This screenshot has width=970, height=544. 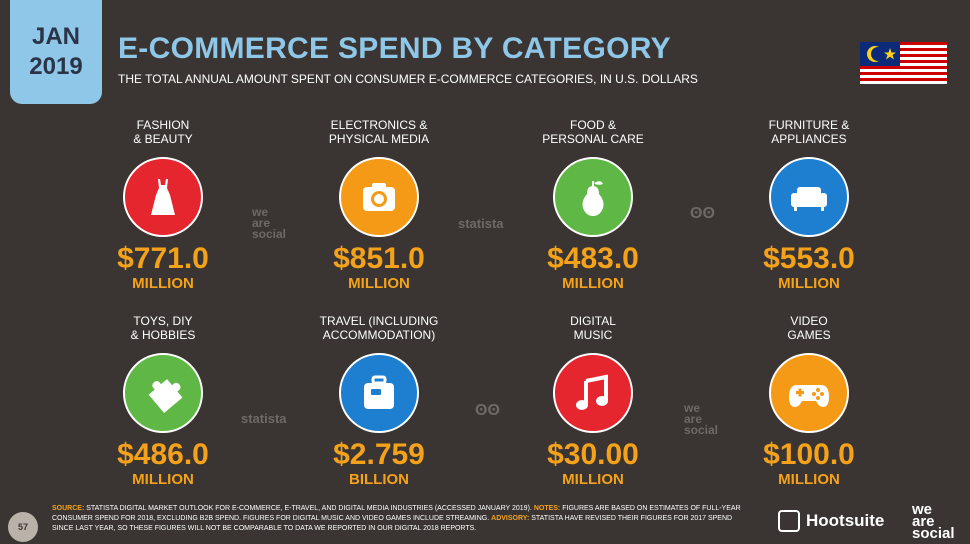 I want to click on category-label: FOOD & PERSONAL CARE, so click(x=593, y=132).